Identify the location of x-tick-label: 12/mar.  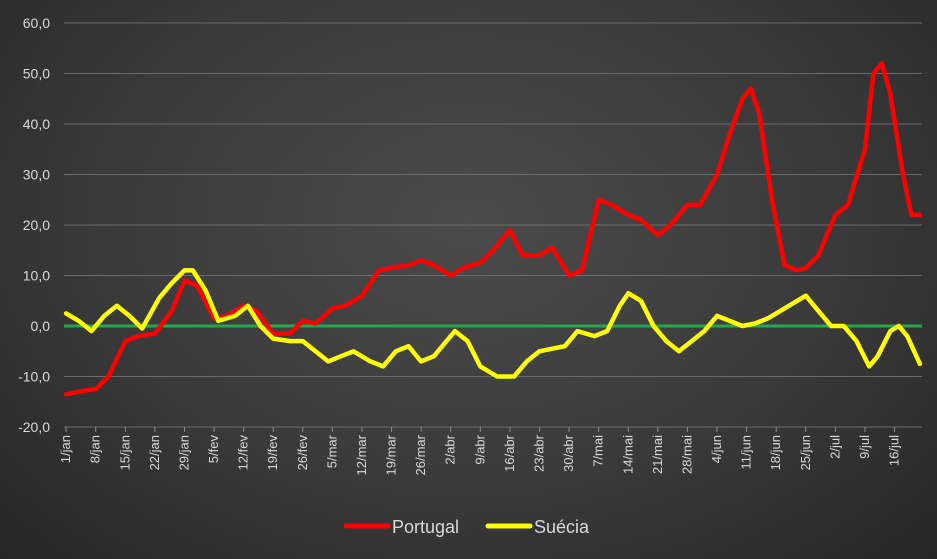
(361, 454).